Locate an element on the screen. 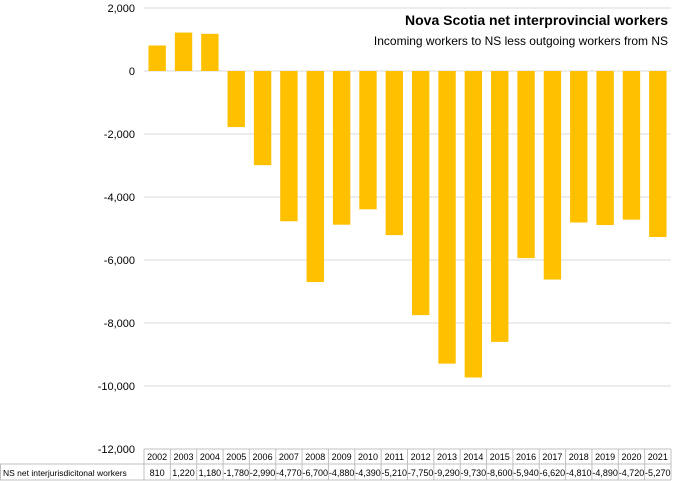  bar-2019 is located at coordinates (605, 148).